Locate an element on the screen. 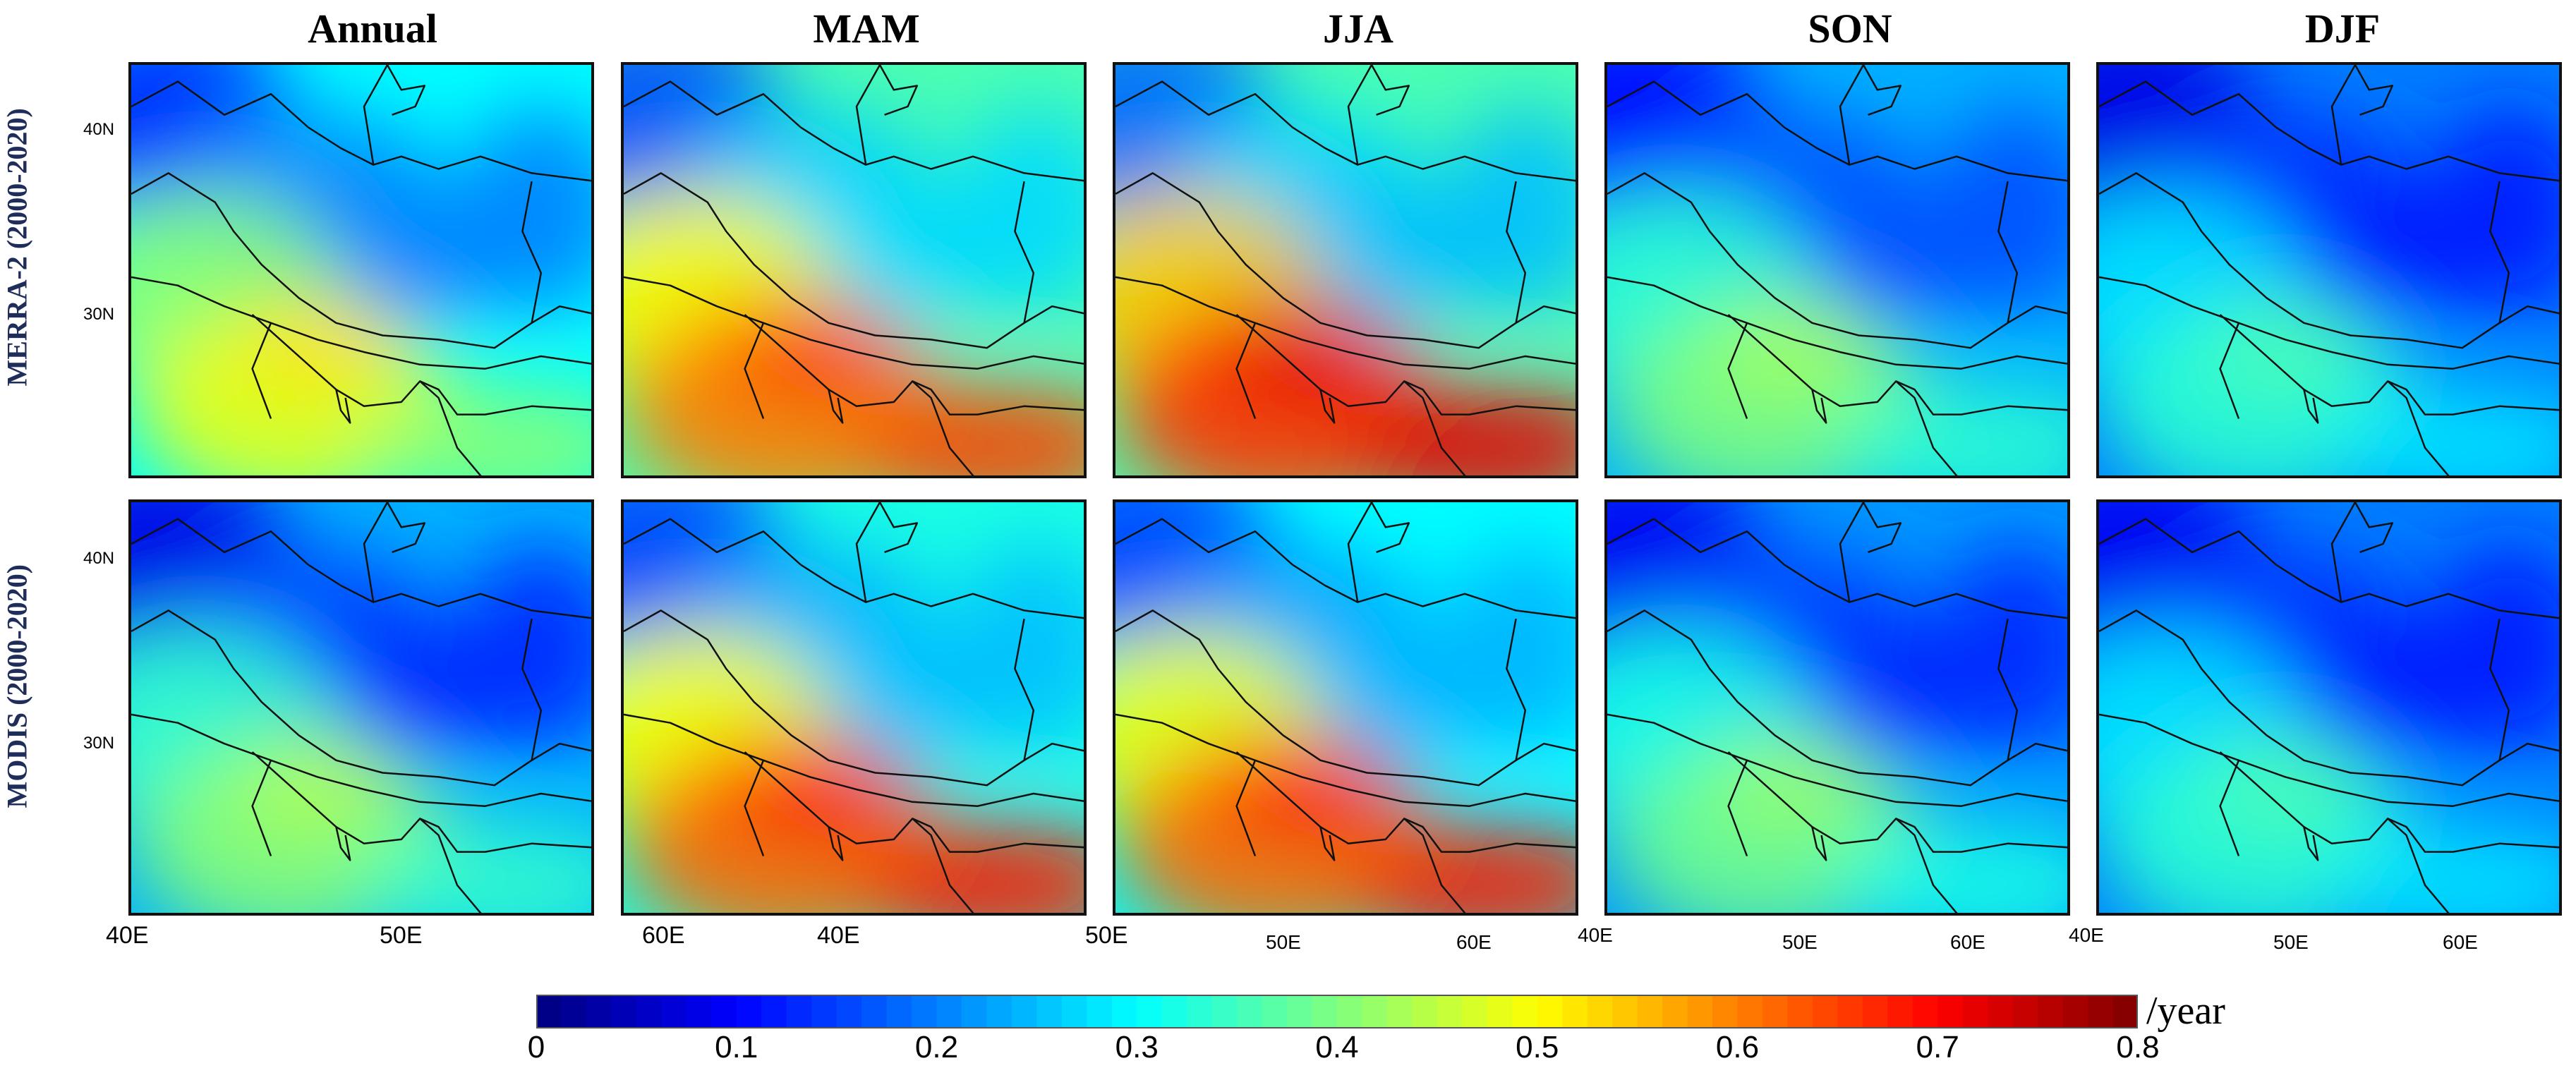  colorbar-outline is located at coordinates (1337, 1012).